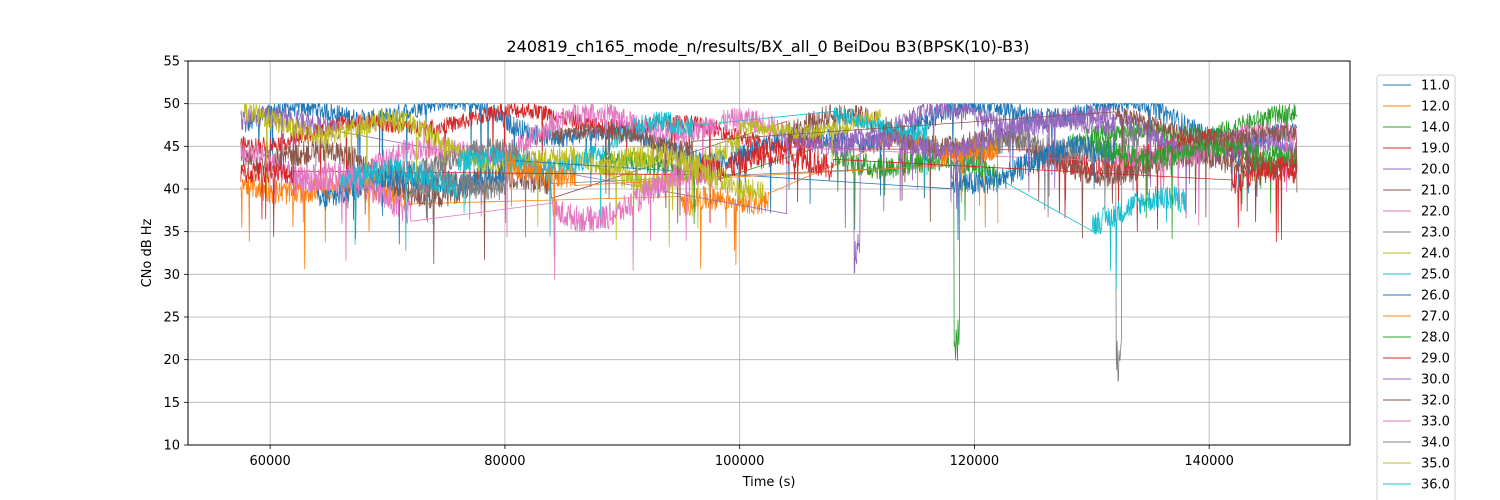 Image resolution: width=1500 pixels, height=500 pixels. I want to click on series-line-29.0, so click(769, 191).